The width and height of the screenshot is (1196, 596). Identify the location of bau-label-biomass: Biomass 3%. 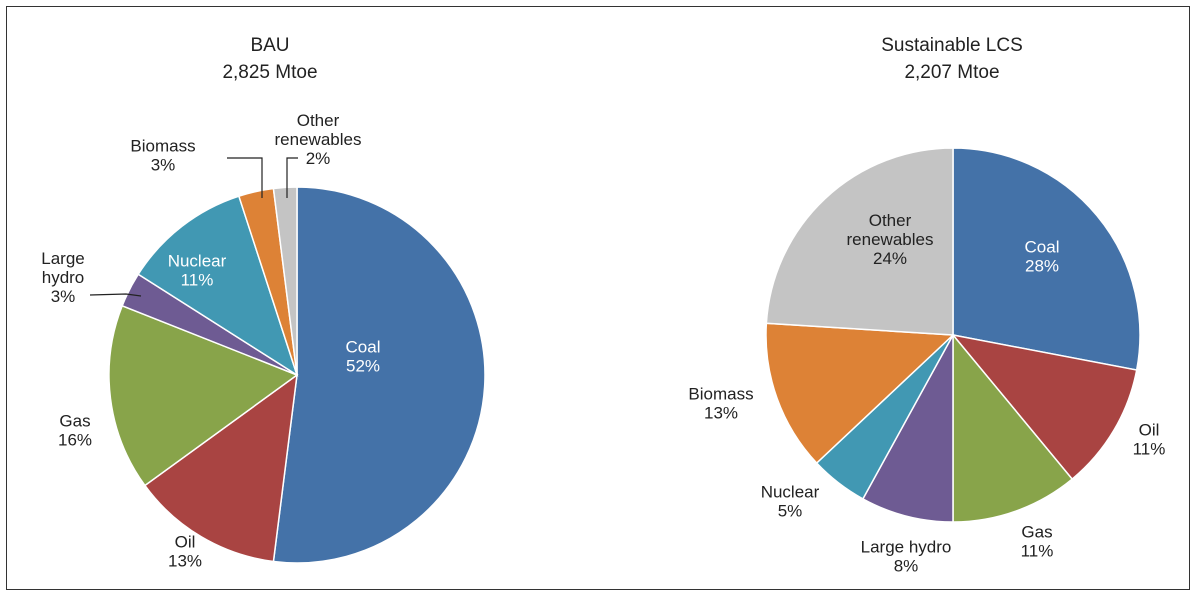
(162, 156).